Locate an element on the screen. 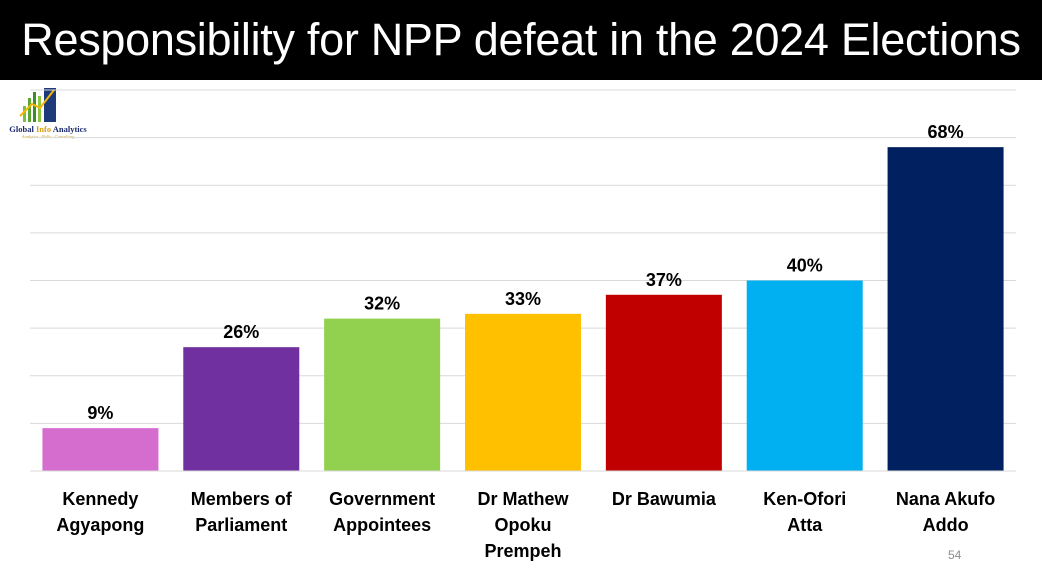 The height and width of the screenshot is (584, 1042). category-label: Appointees is located at coordinates (382, 525).